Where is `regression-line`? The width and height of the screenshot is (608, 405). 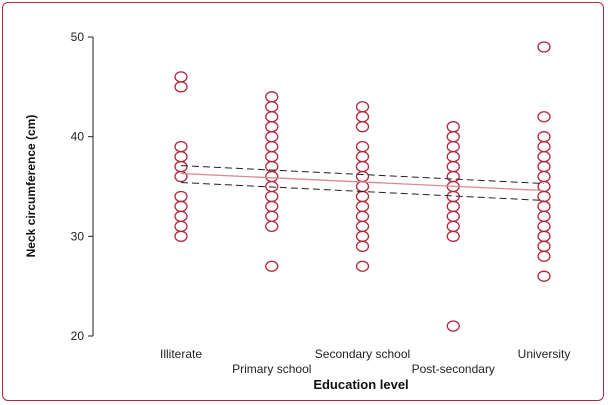 regression-line is located at coordinates (362, 182).